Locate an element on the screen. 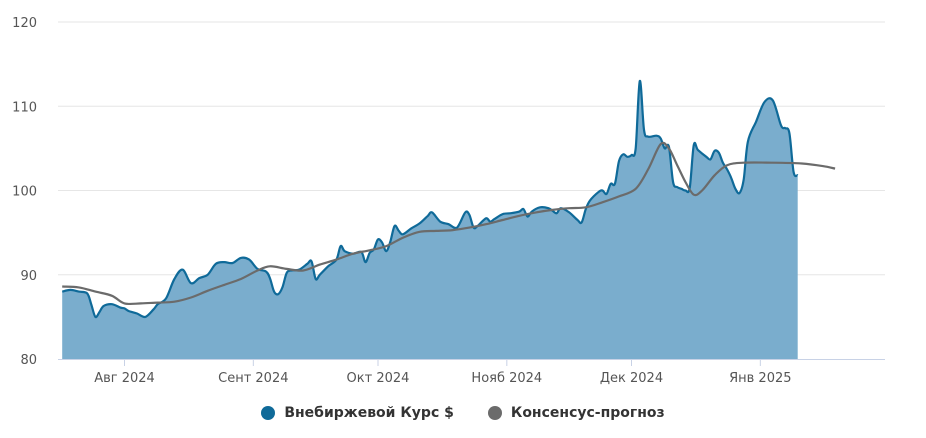 The height and width of the screenshot is (438, 926). x-tick-label: Янв 2025 is located at coordinates (760, 378).